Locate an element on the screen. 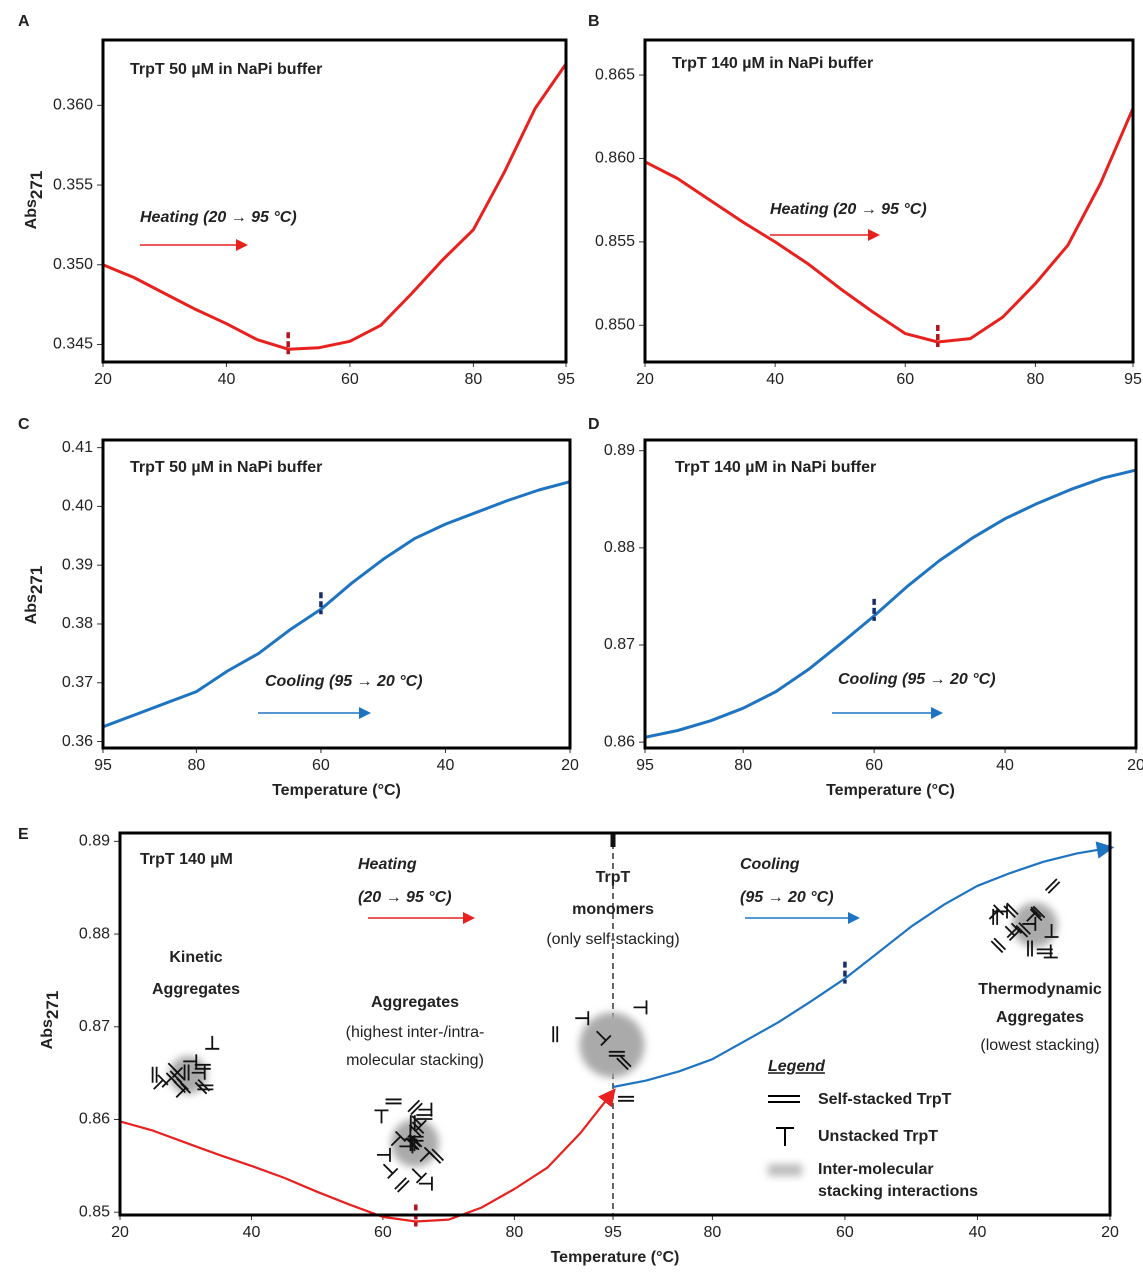  panel-label: E is located at coordinates (23, 834).